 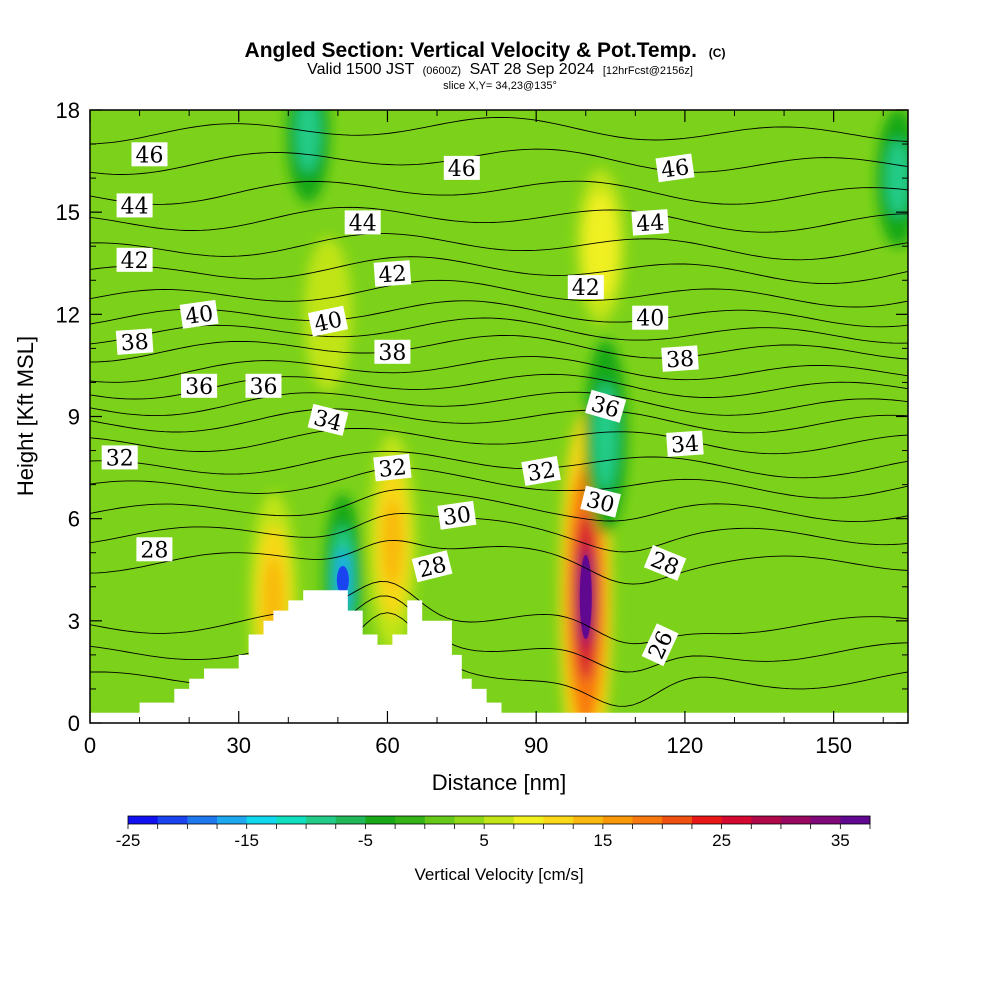 I want to click on contour-label-0: 46, so click(x=149, y=155).